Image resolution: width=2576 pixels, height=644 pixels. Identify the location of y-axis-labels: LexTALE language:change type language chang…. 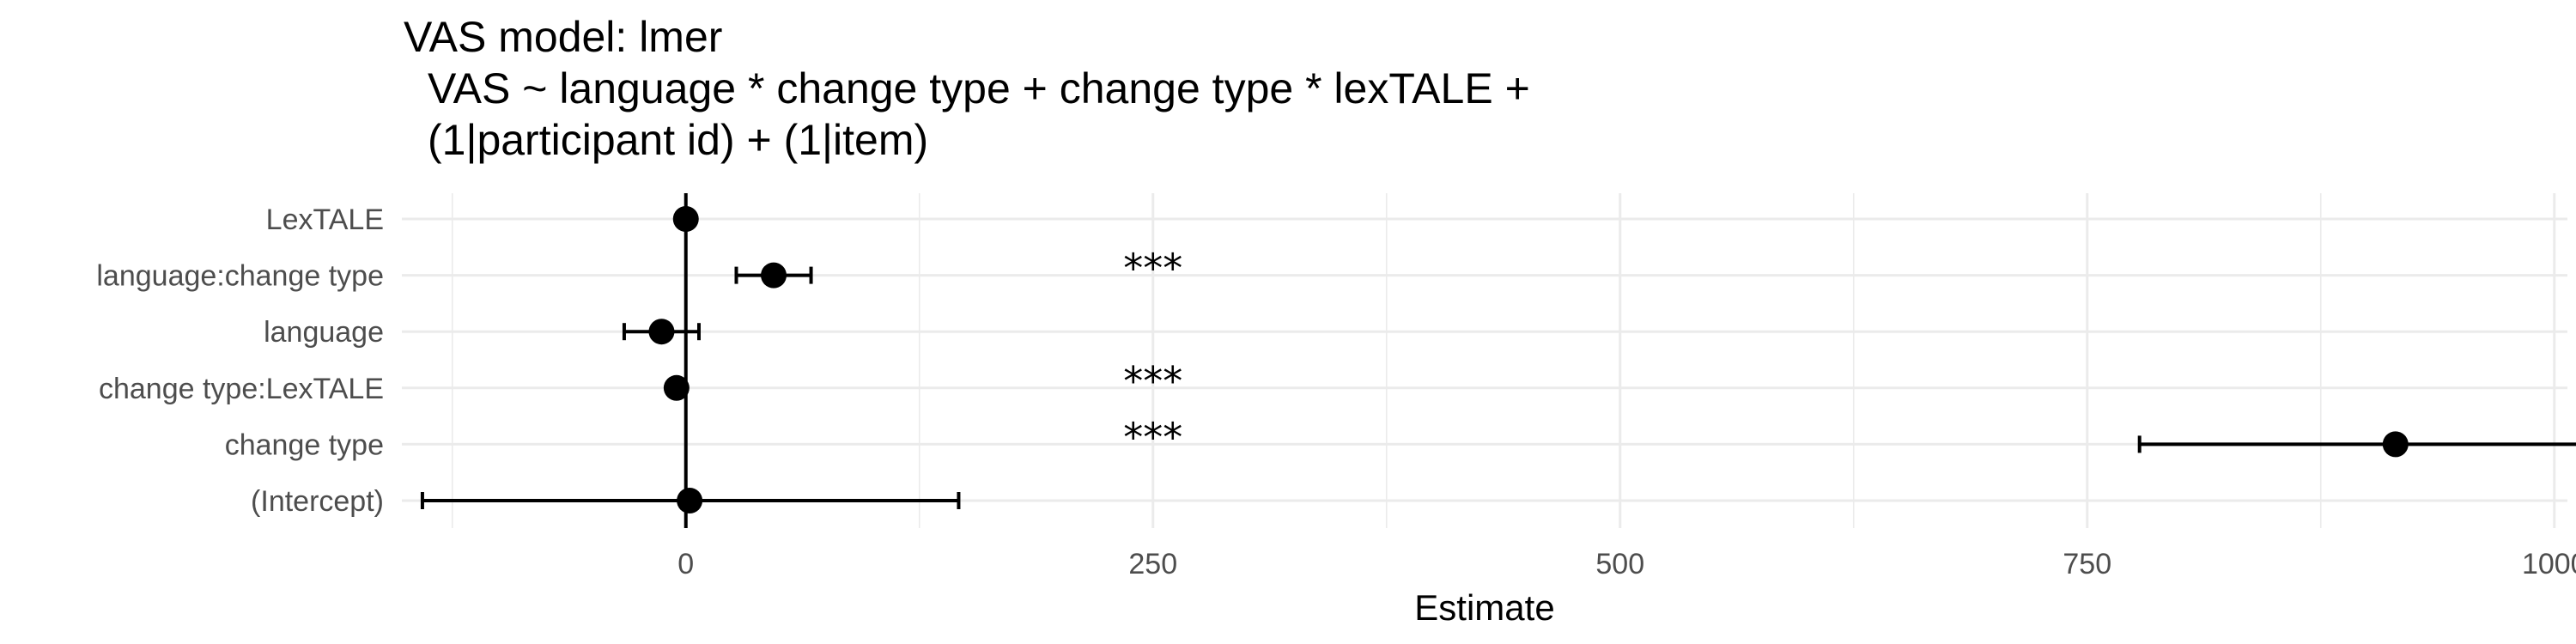
(240, 361).